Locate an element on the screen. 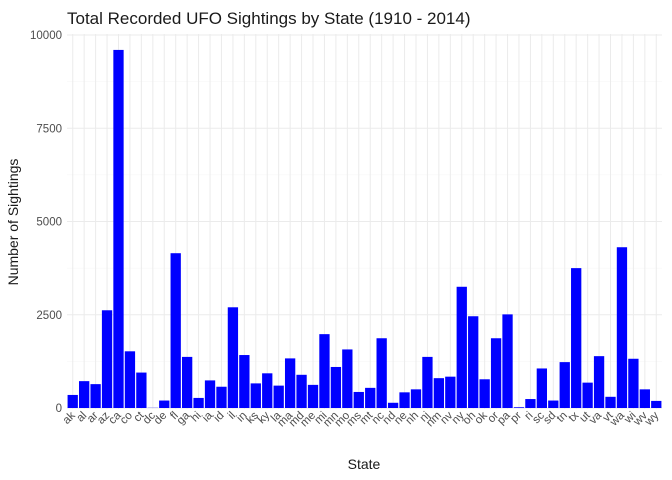  bar-nc is located at coordinates (381, 373).